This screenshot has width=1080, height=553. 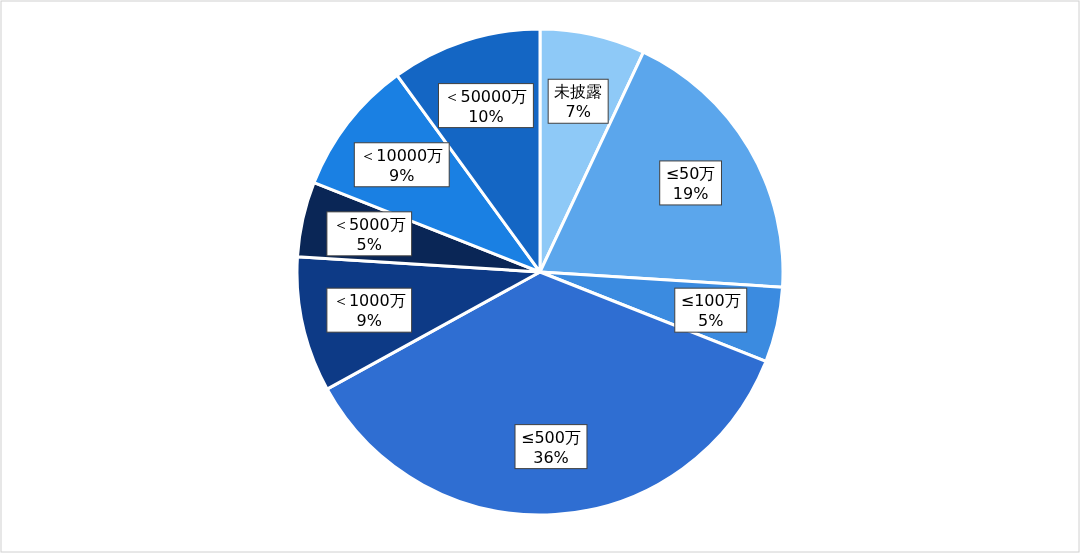 What do you see at coordinates (486, 96) in the screenshot?
I see `slice-label: ＜50000万` at bounding box center [486, 96].